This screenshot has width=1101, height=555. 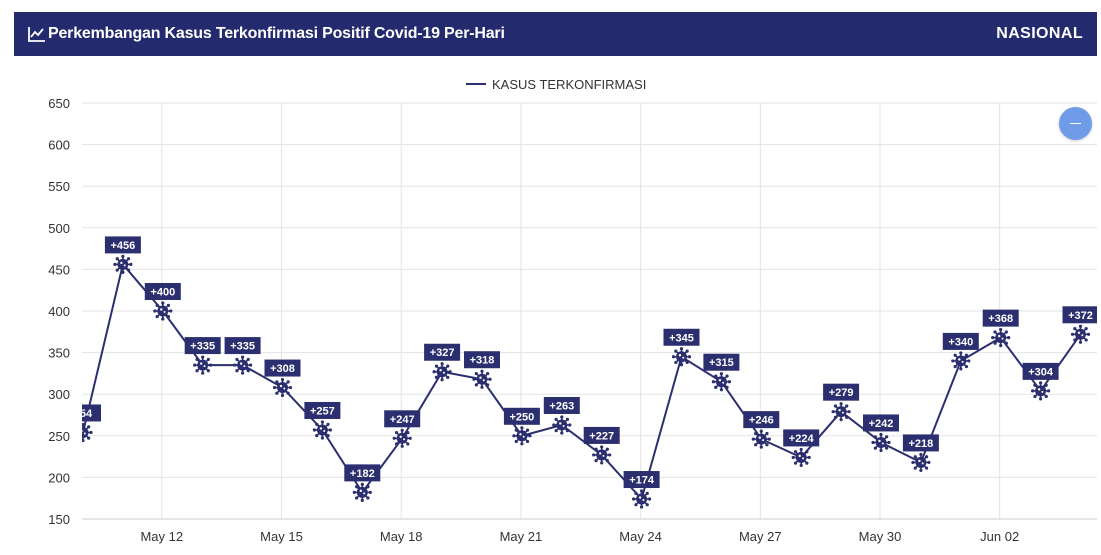 What do you see at coordinates (162, 291) in the screenshot?
I see `data-label: +400` at bounding box center [162, 291].